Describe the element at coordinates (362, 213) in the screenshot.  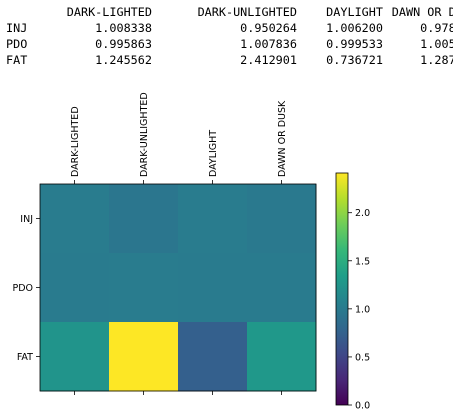
I see `colorbar-tick-label: 2.0` at that location.